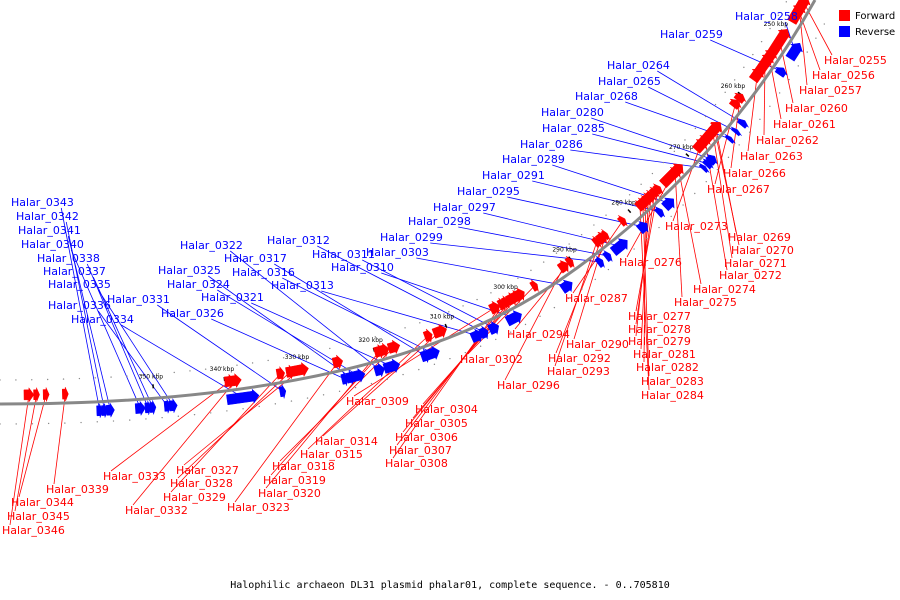  What do you see at coordinates (79, 284) in the screenshot?
I see `reverse-gene-label: Halar_0335` at bounding box center [79, 284].